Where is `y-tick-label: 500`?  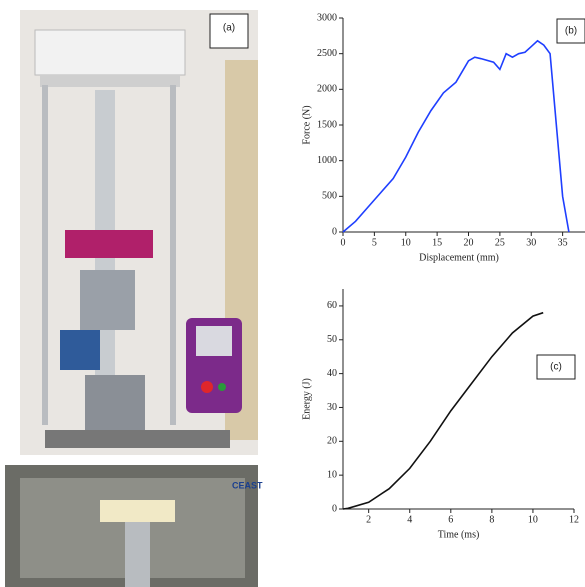
y-tick-label: 500 is located at coordinates (329, 196).